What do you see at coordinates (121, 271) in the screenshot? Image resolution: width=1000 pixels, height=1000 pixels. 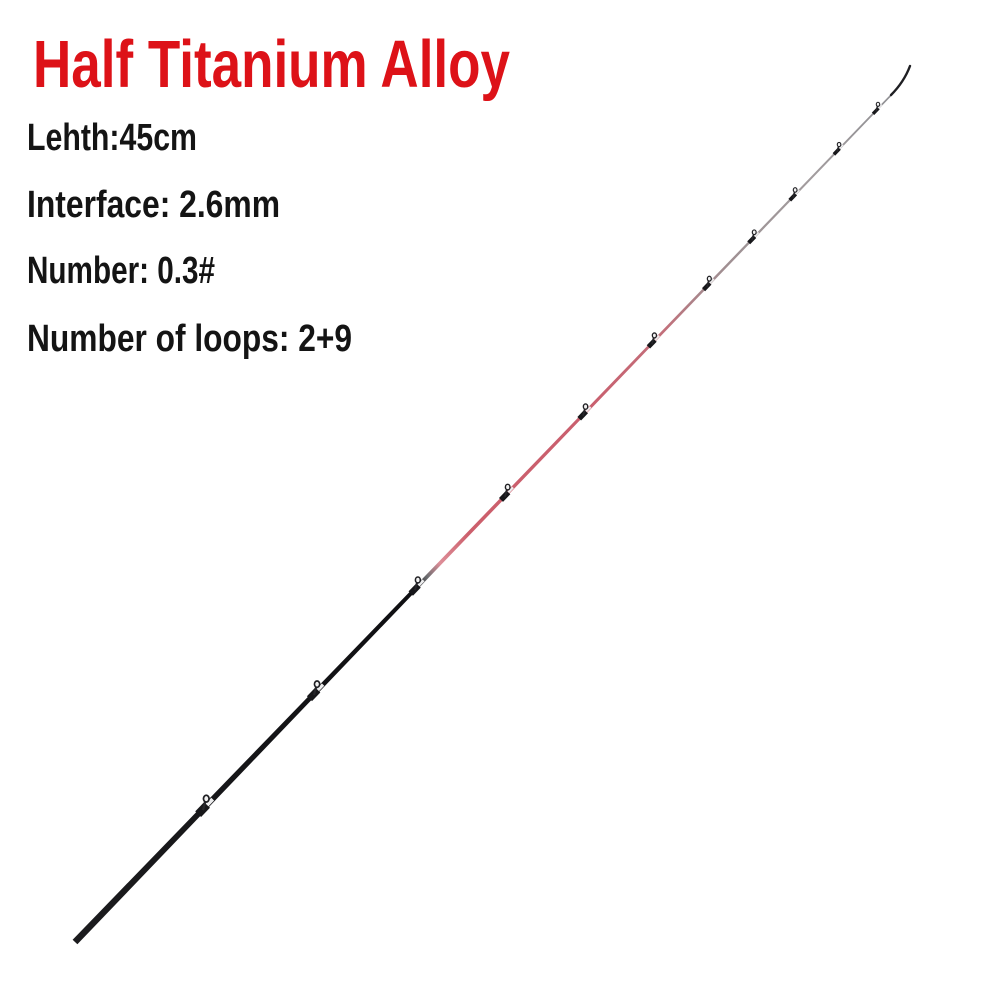 I see `spec-number: Number: 0.3#` at bounding box center [121, 271].